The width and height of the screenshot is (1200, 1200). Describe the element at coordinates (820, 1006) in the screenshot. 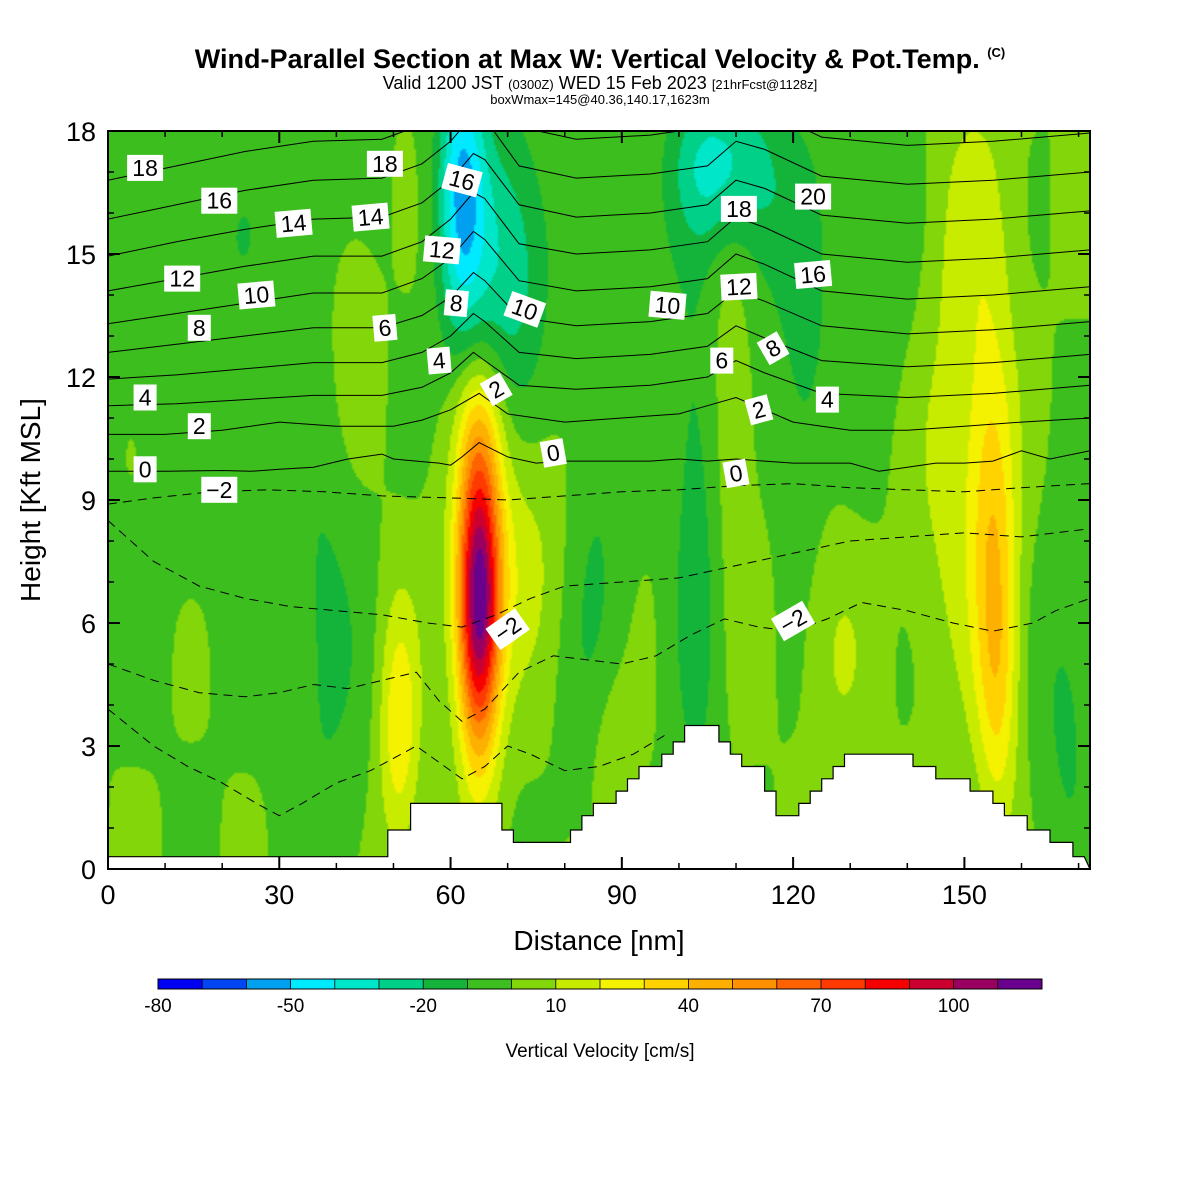

I see `colorbar-tick-label: 70` at that location.